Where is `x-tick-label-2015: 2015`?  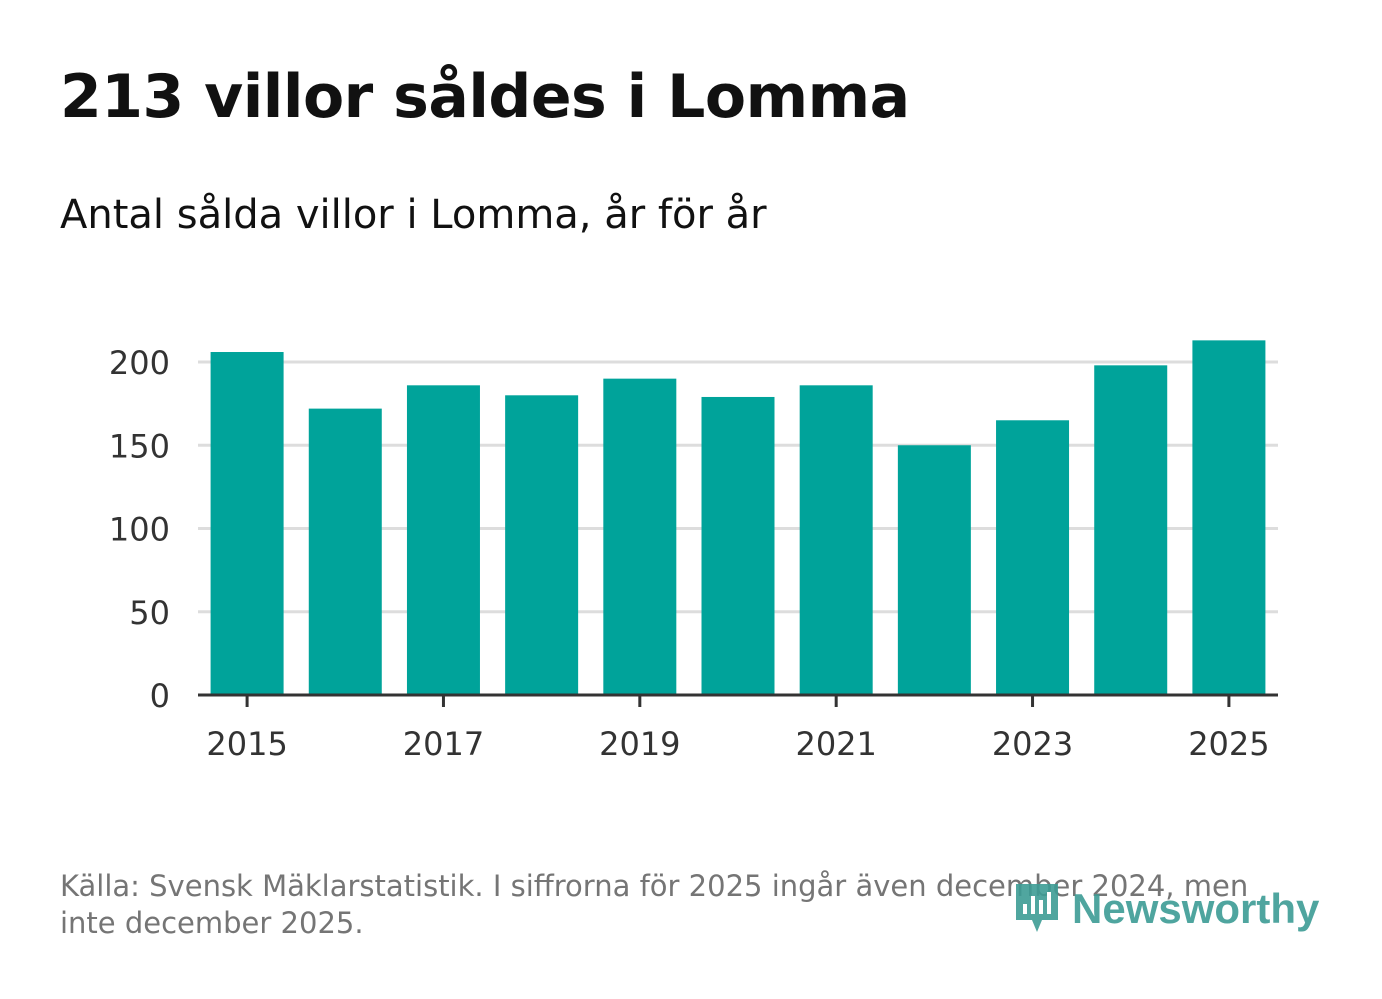
x-tick-label-2015: 2015 is located at coordinates (246, 744).